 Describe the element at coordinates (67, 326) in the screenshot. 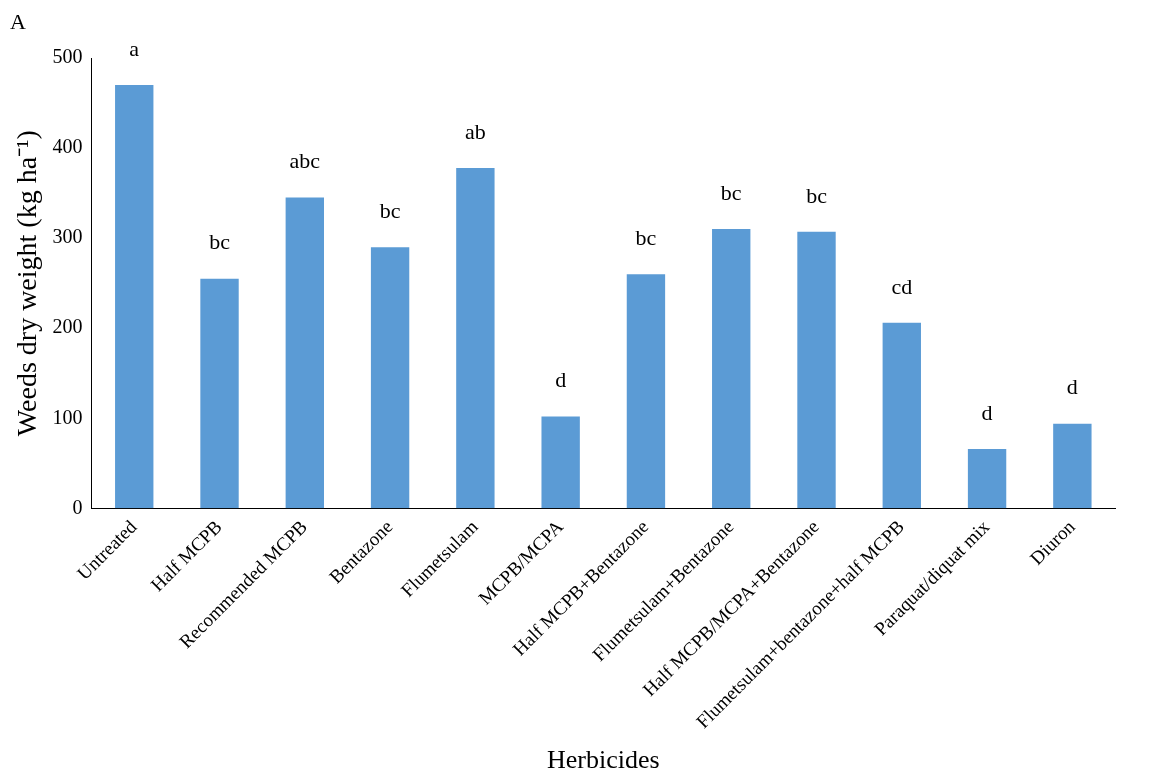

I see `y-tick-label: 200` at that location.